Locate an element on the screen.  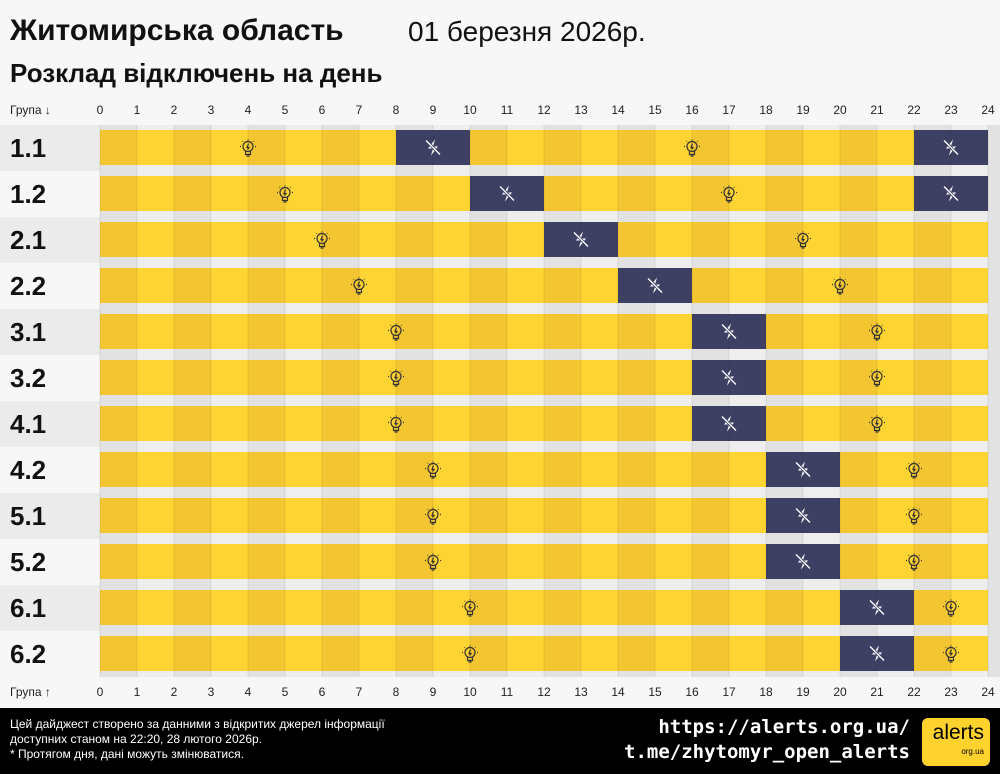
tick-label: 7 is located at coordinates (359, 110).